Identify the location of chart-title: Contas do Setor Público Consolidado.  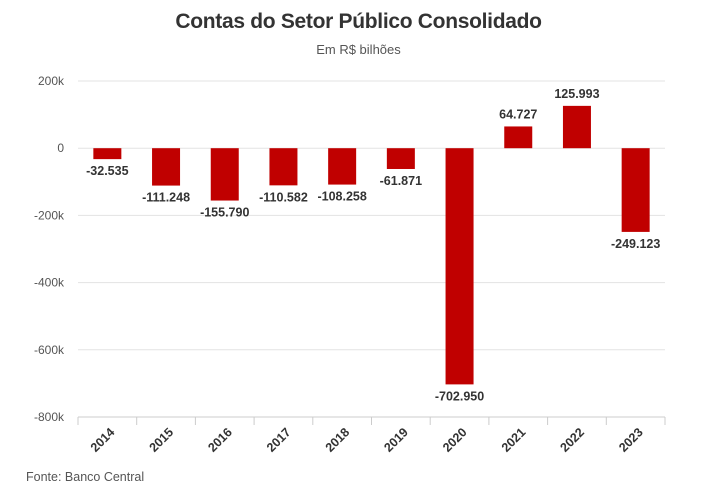
(358, 21).